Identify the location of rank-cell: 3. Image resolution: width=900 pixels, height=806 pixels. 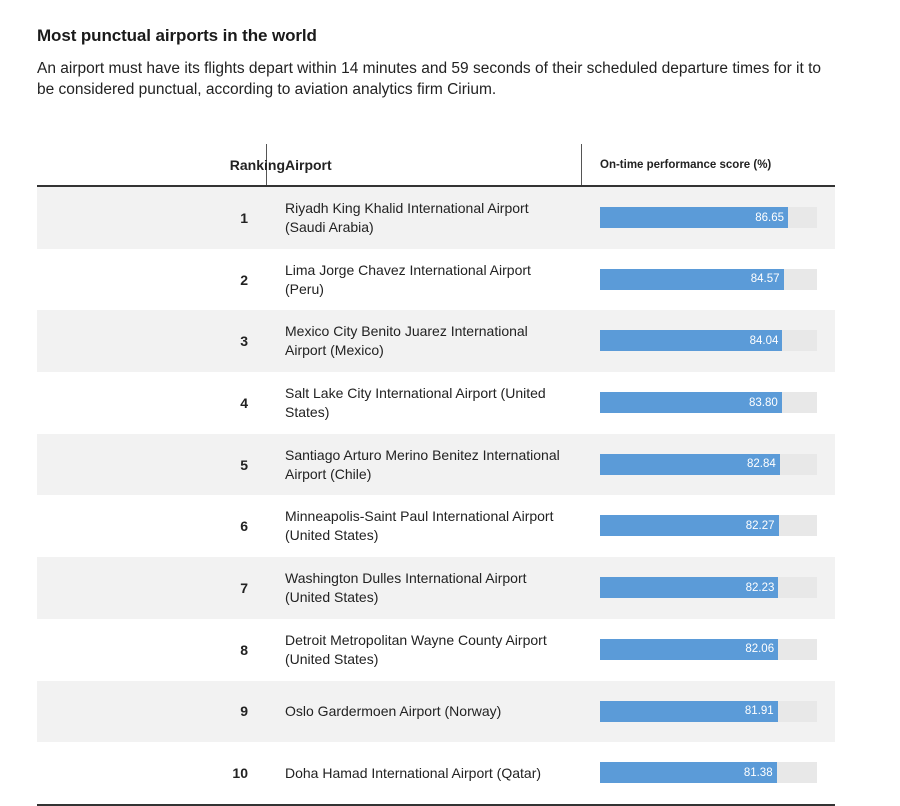
(244, 341).